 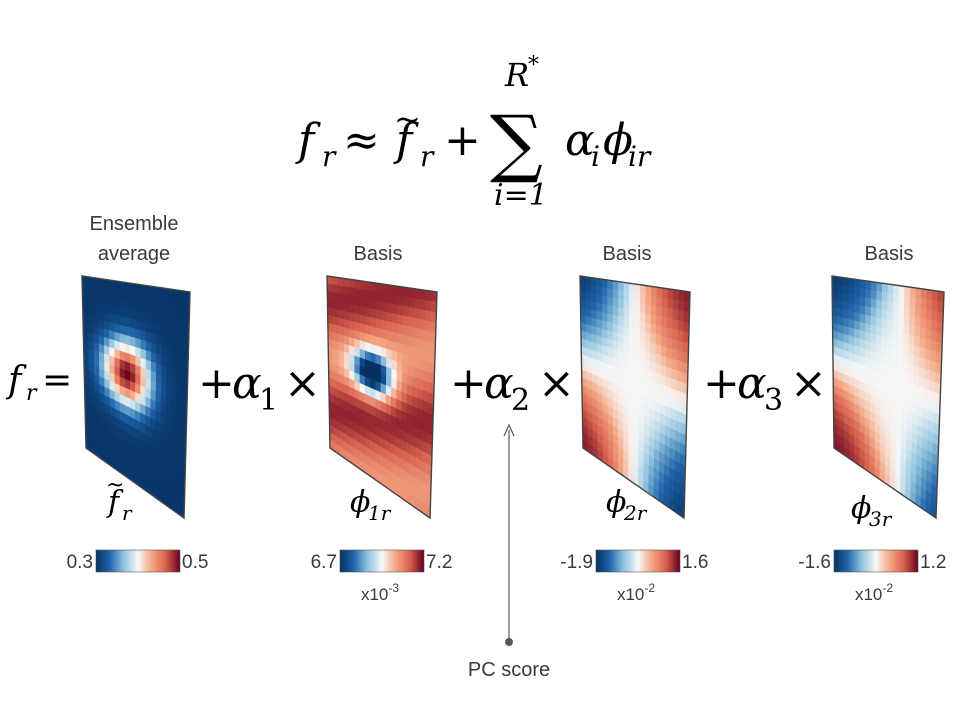 I want to click on term3-plus: +, so click(x=721, y=383).